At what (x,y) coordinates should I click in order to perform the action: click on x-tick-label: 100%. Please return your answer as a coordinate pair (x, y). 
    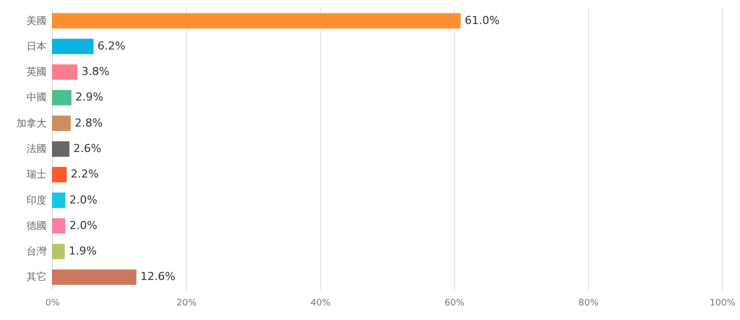
    Looking at the image, I should click on (723, 303).